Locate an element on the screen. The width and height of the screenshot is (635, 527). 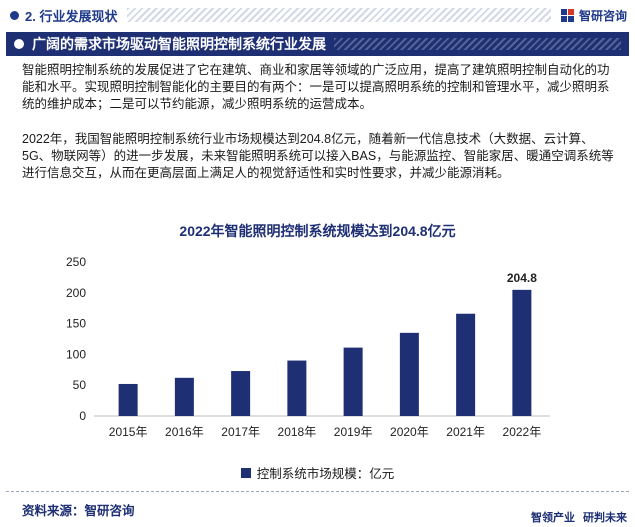
brand-logo-icon is located at coordinates (568, 15).